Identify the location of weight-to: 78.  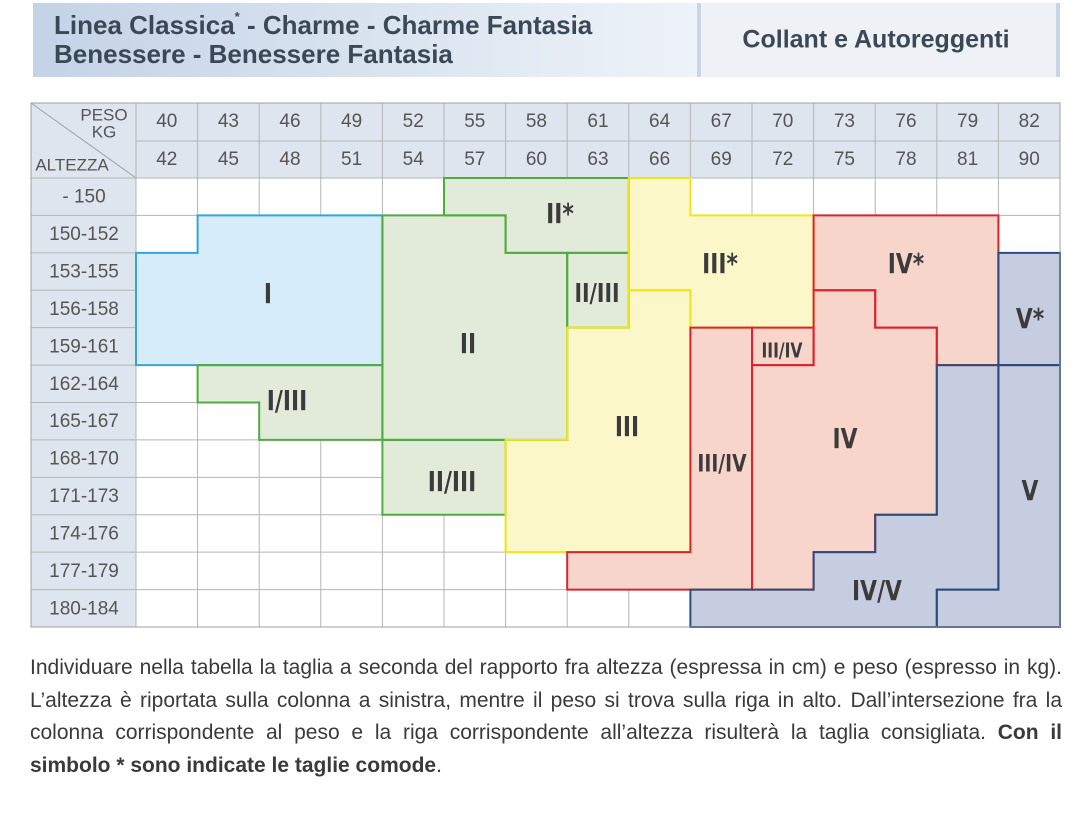
(905, 159).